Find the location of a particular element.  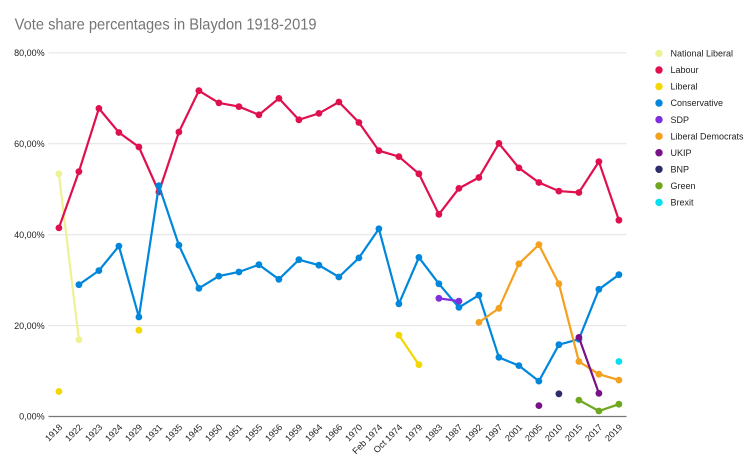

svg-text: 0,00% is located at coordinates (32, 417).